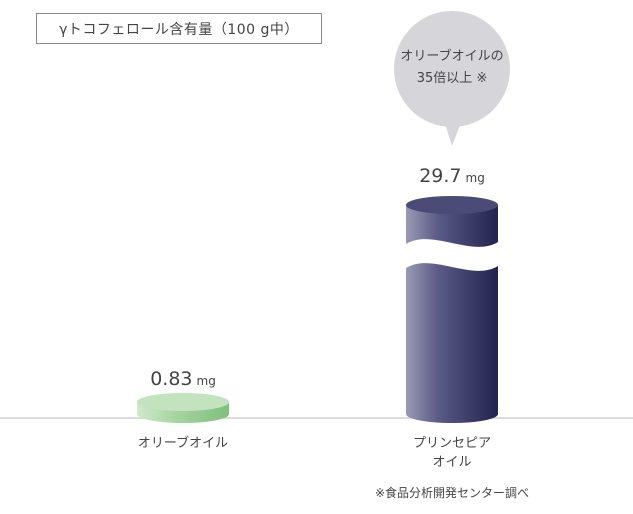 The width and height of the screenshot is (633, 514). I want to click on category-label-olive: オリーブオイル, so click(183, 443).